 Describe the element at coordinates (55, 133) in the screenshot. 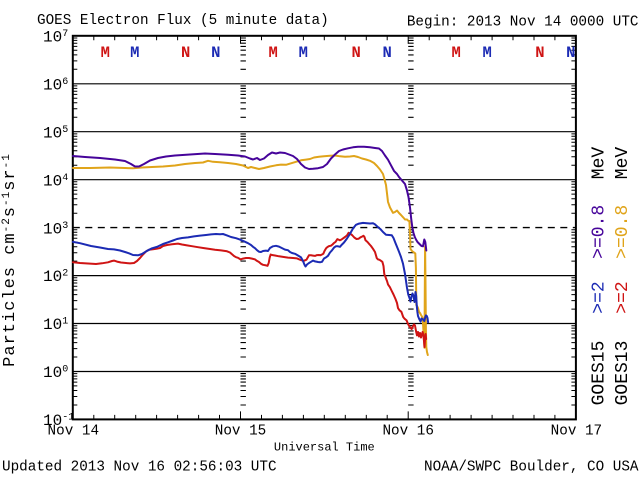

I see `svg-text: 105` at that location.